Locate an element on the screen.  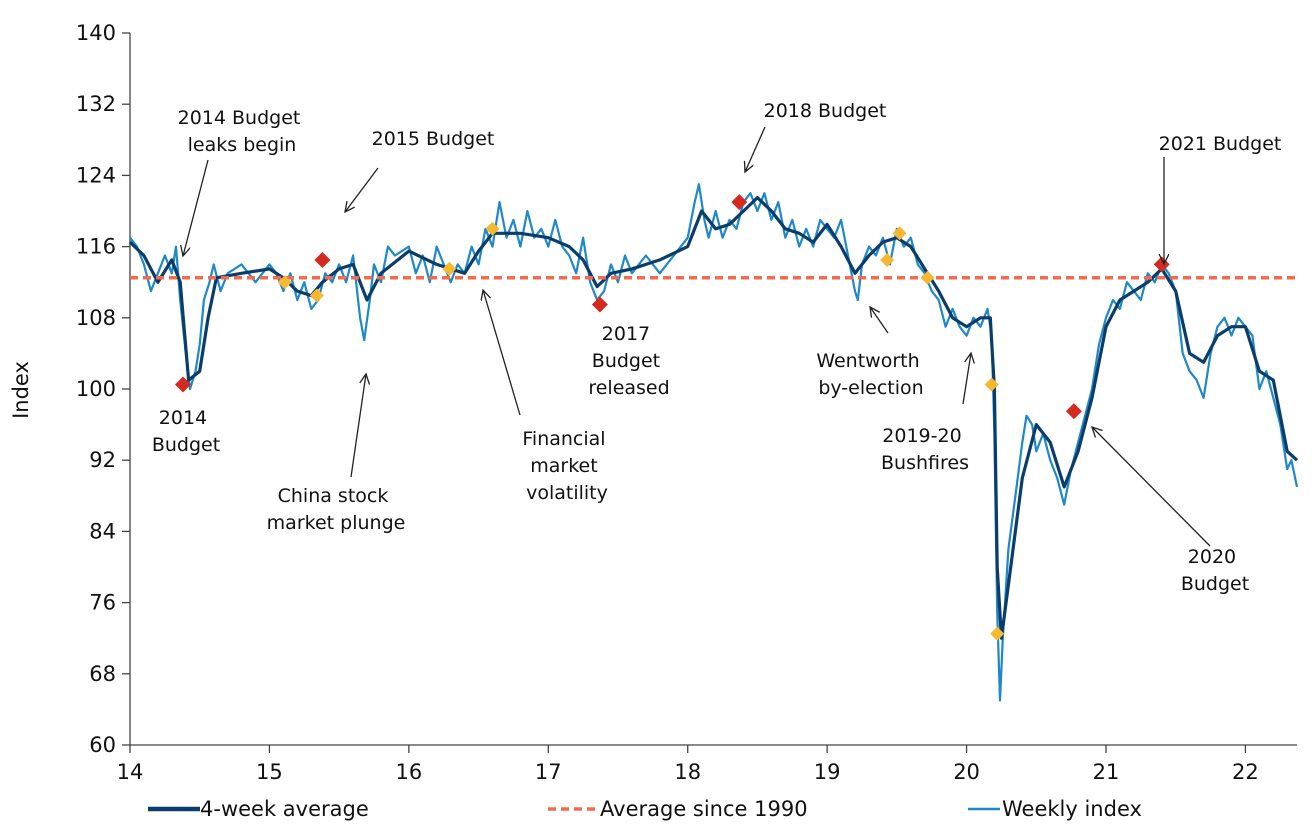
x-tick-label: 16 is located at coordinates (408, 772).